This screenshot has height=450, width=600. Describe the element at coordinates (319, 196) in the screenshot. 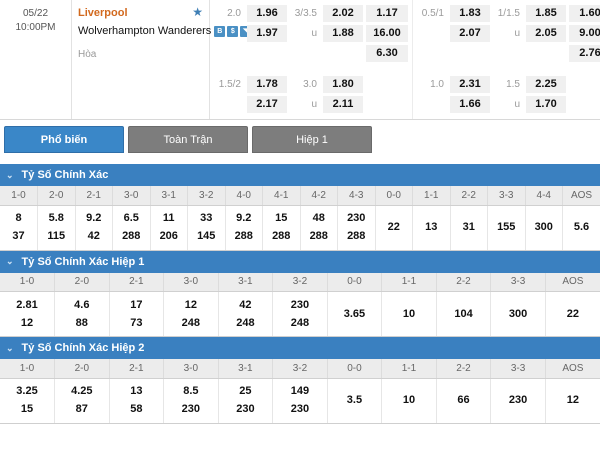

I see `column-header: 4-2` at that location.